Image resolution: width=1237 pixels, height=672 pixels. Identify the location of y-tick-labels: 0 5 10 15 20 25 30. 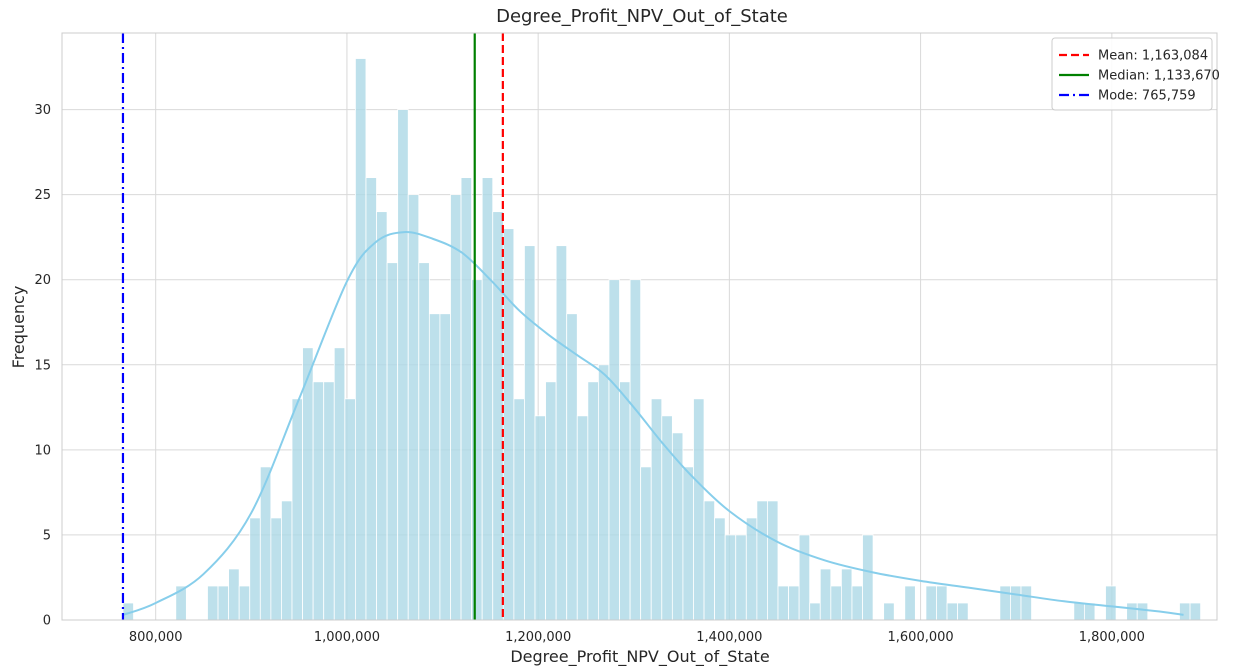
(42, 365).